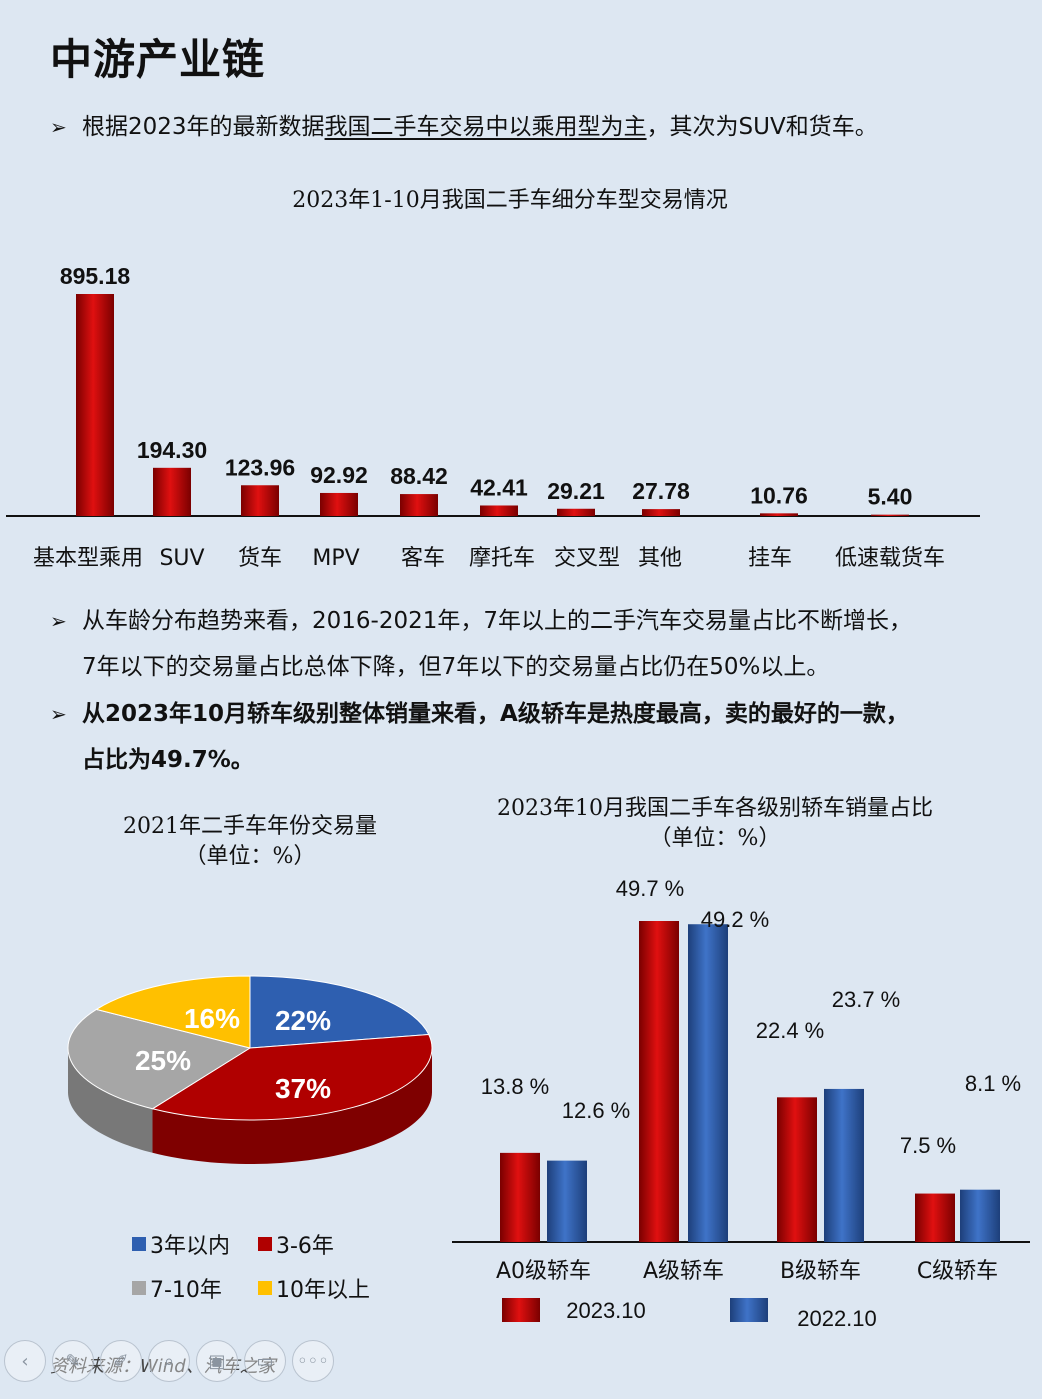  I want to click on bullet-1-text: 根据2023年的最新数据我国二手车交易中以乘用型为主，其次为SUV和货车。, so click(480, 127).